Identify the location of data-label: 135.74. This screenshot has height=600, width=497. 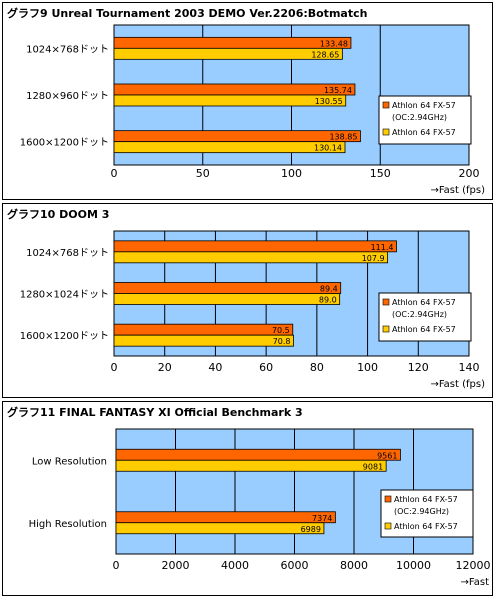
(338, 90).